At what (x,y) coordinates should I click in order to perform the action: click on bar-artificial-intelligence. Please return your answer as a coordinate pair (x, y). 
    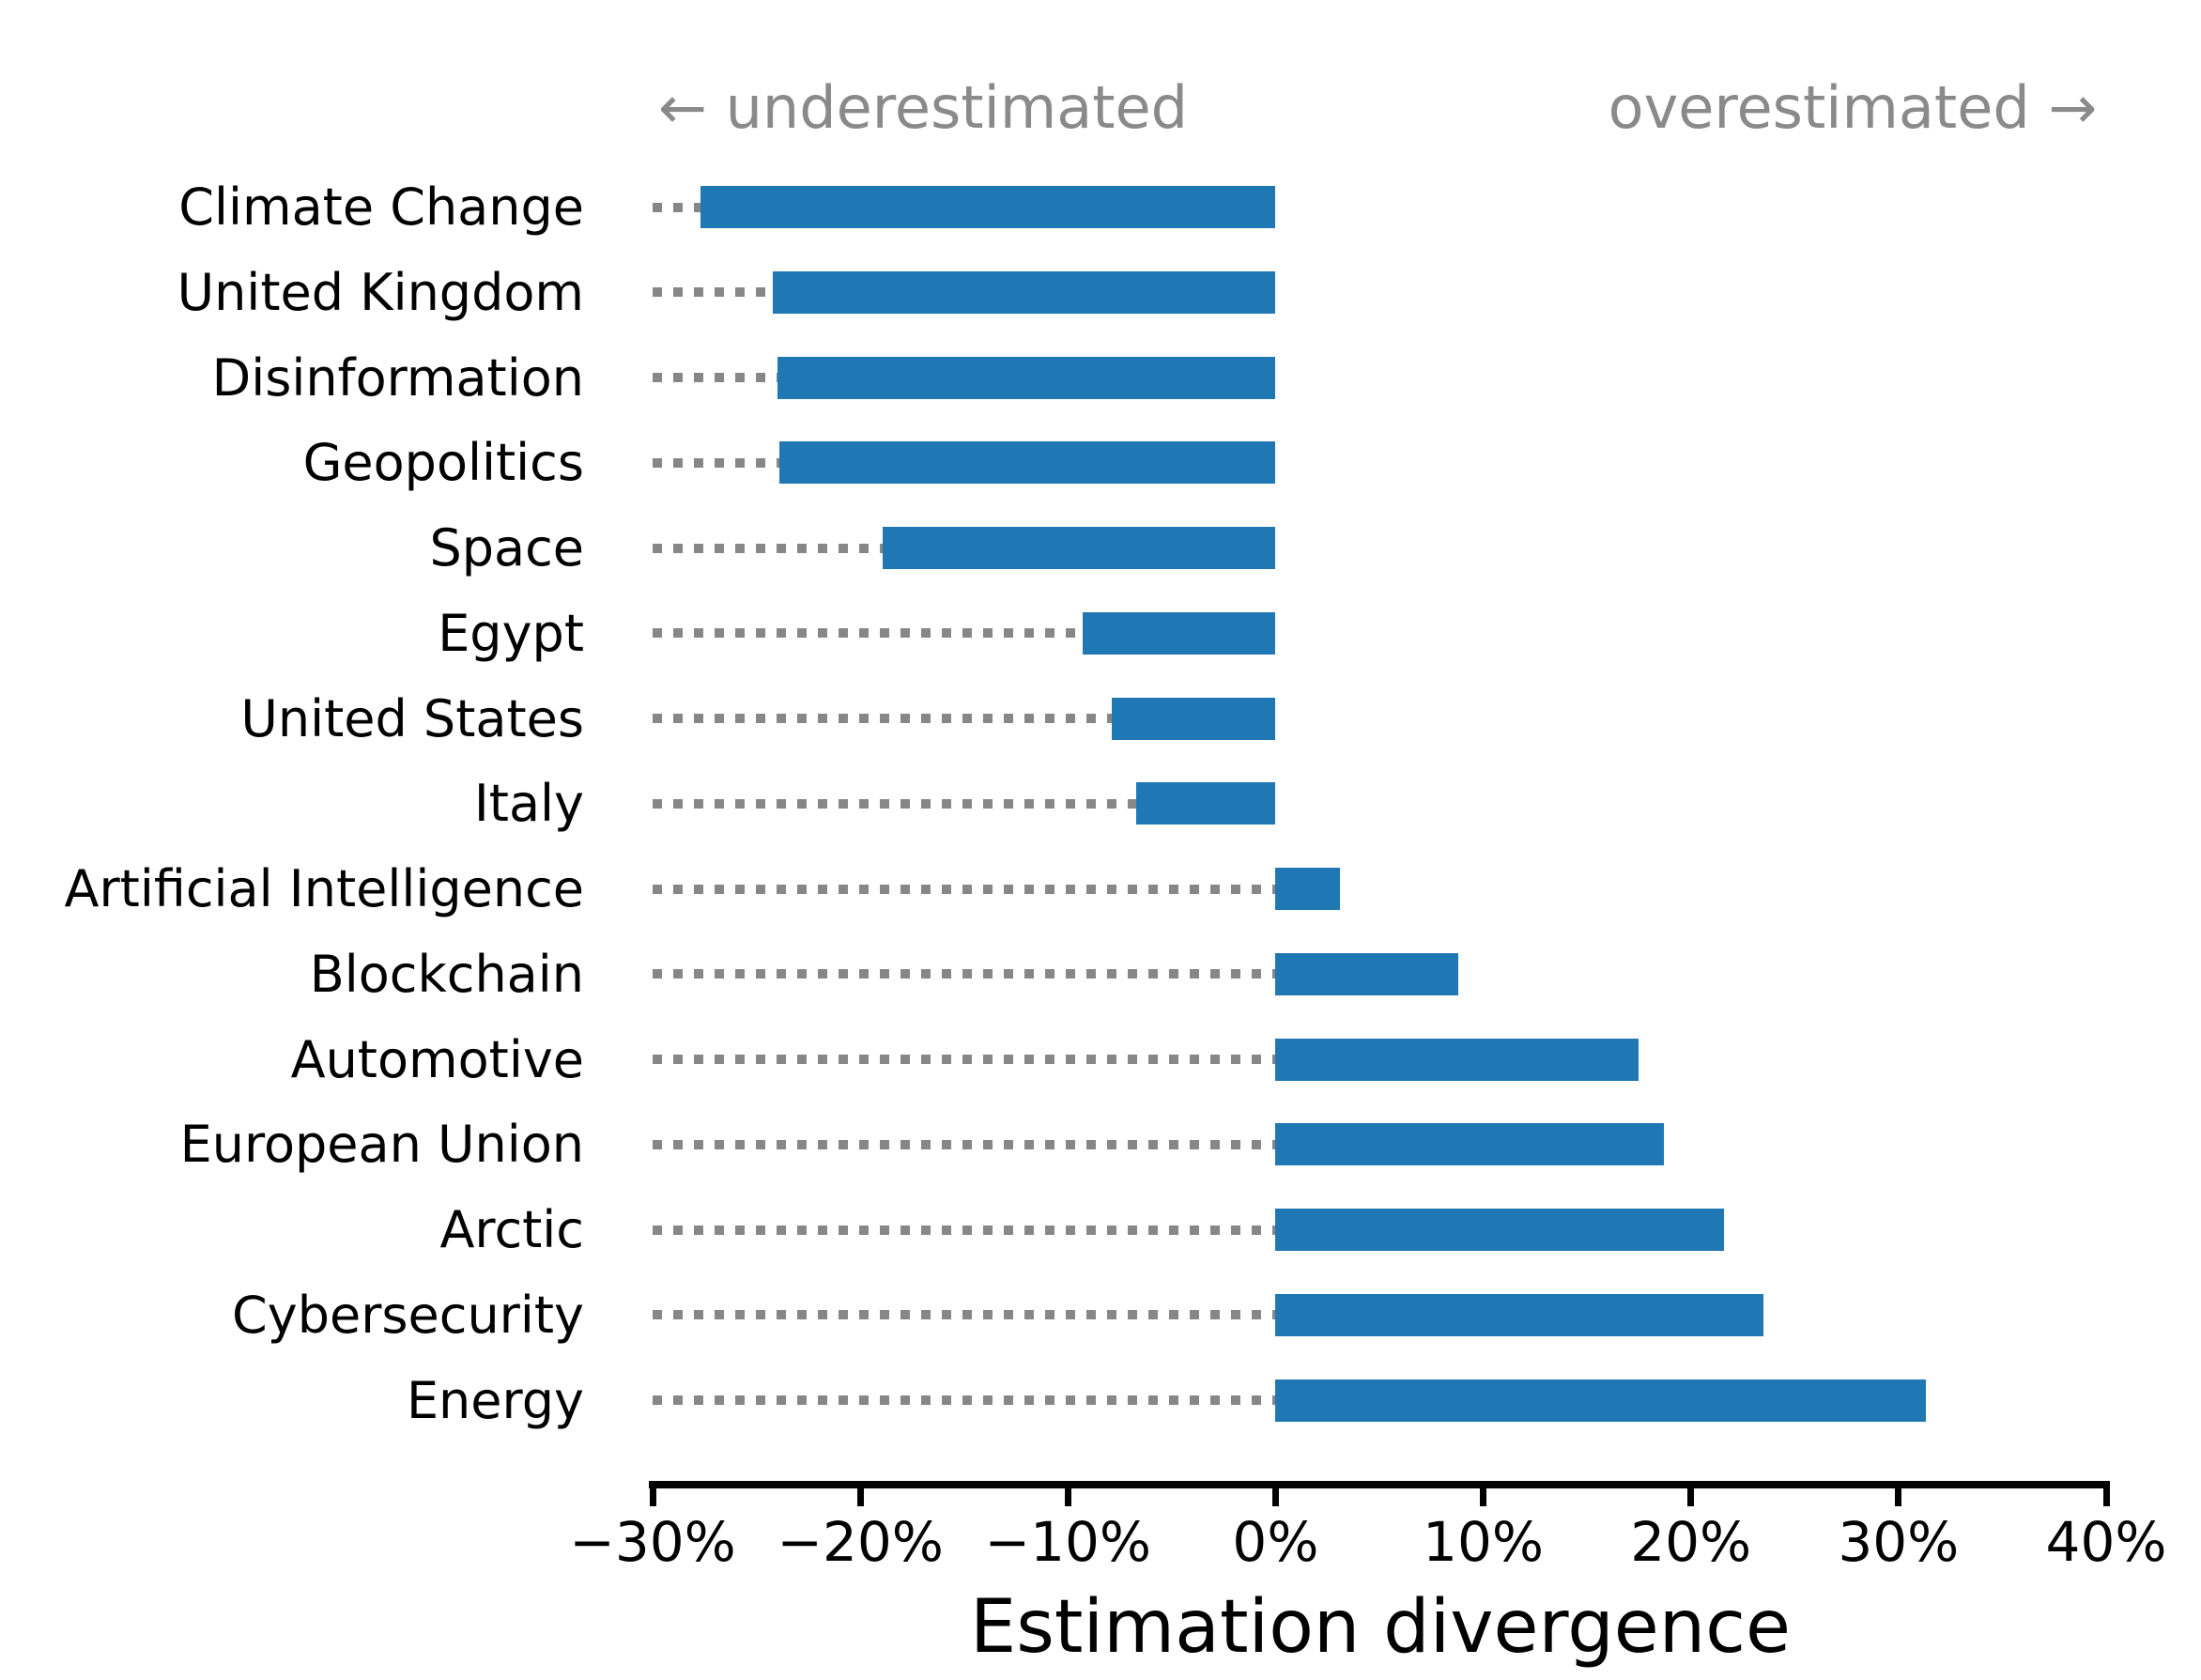
    Looking at the image, I should click on (1308, 889).